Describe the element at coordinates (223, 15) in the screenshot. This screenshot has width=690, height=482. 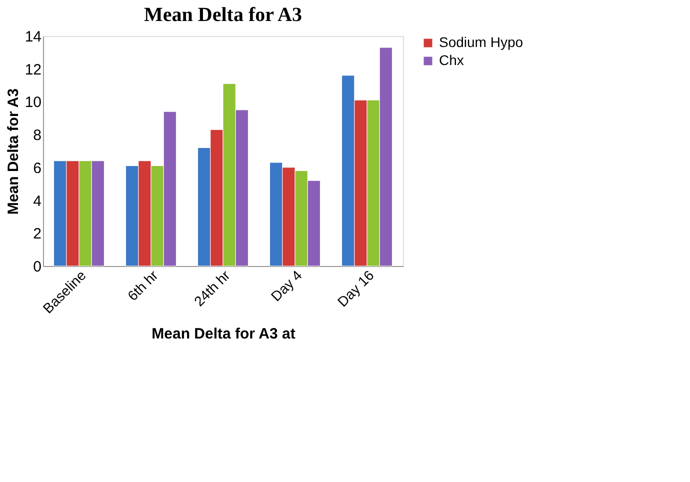
I see `chart-title: Mean Delta for A3` at that location.